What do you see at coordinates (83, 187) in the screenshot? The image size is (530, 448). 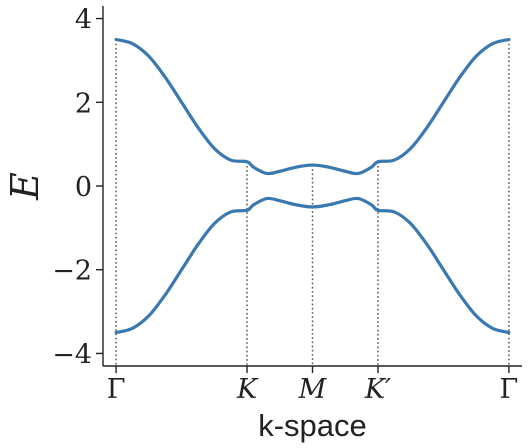 I see `y-tick-label: 0` at bounding box center [83, 187].